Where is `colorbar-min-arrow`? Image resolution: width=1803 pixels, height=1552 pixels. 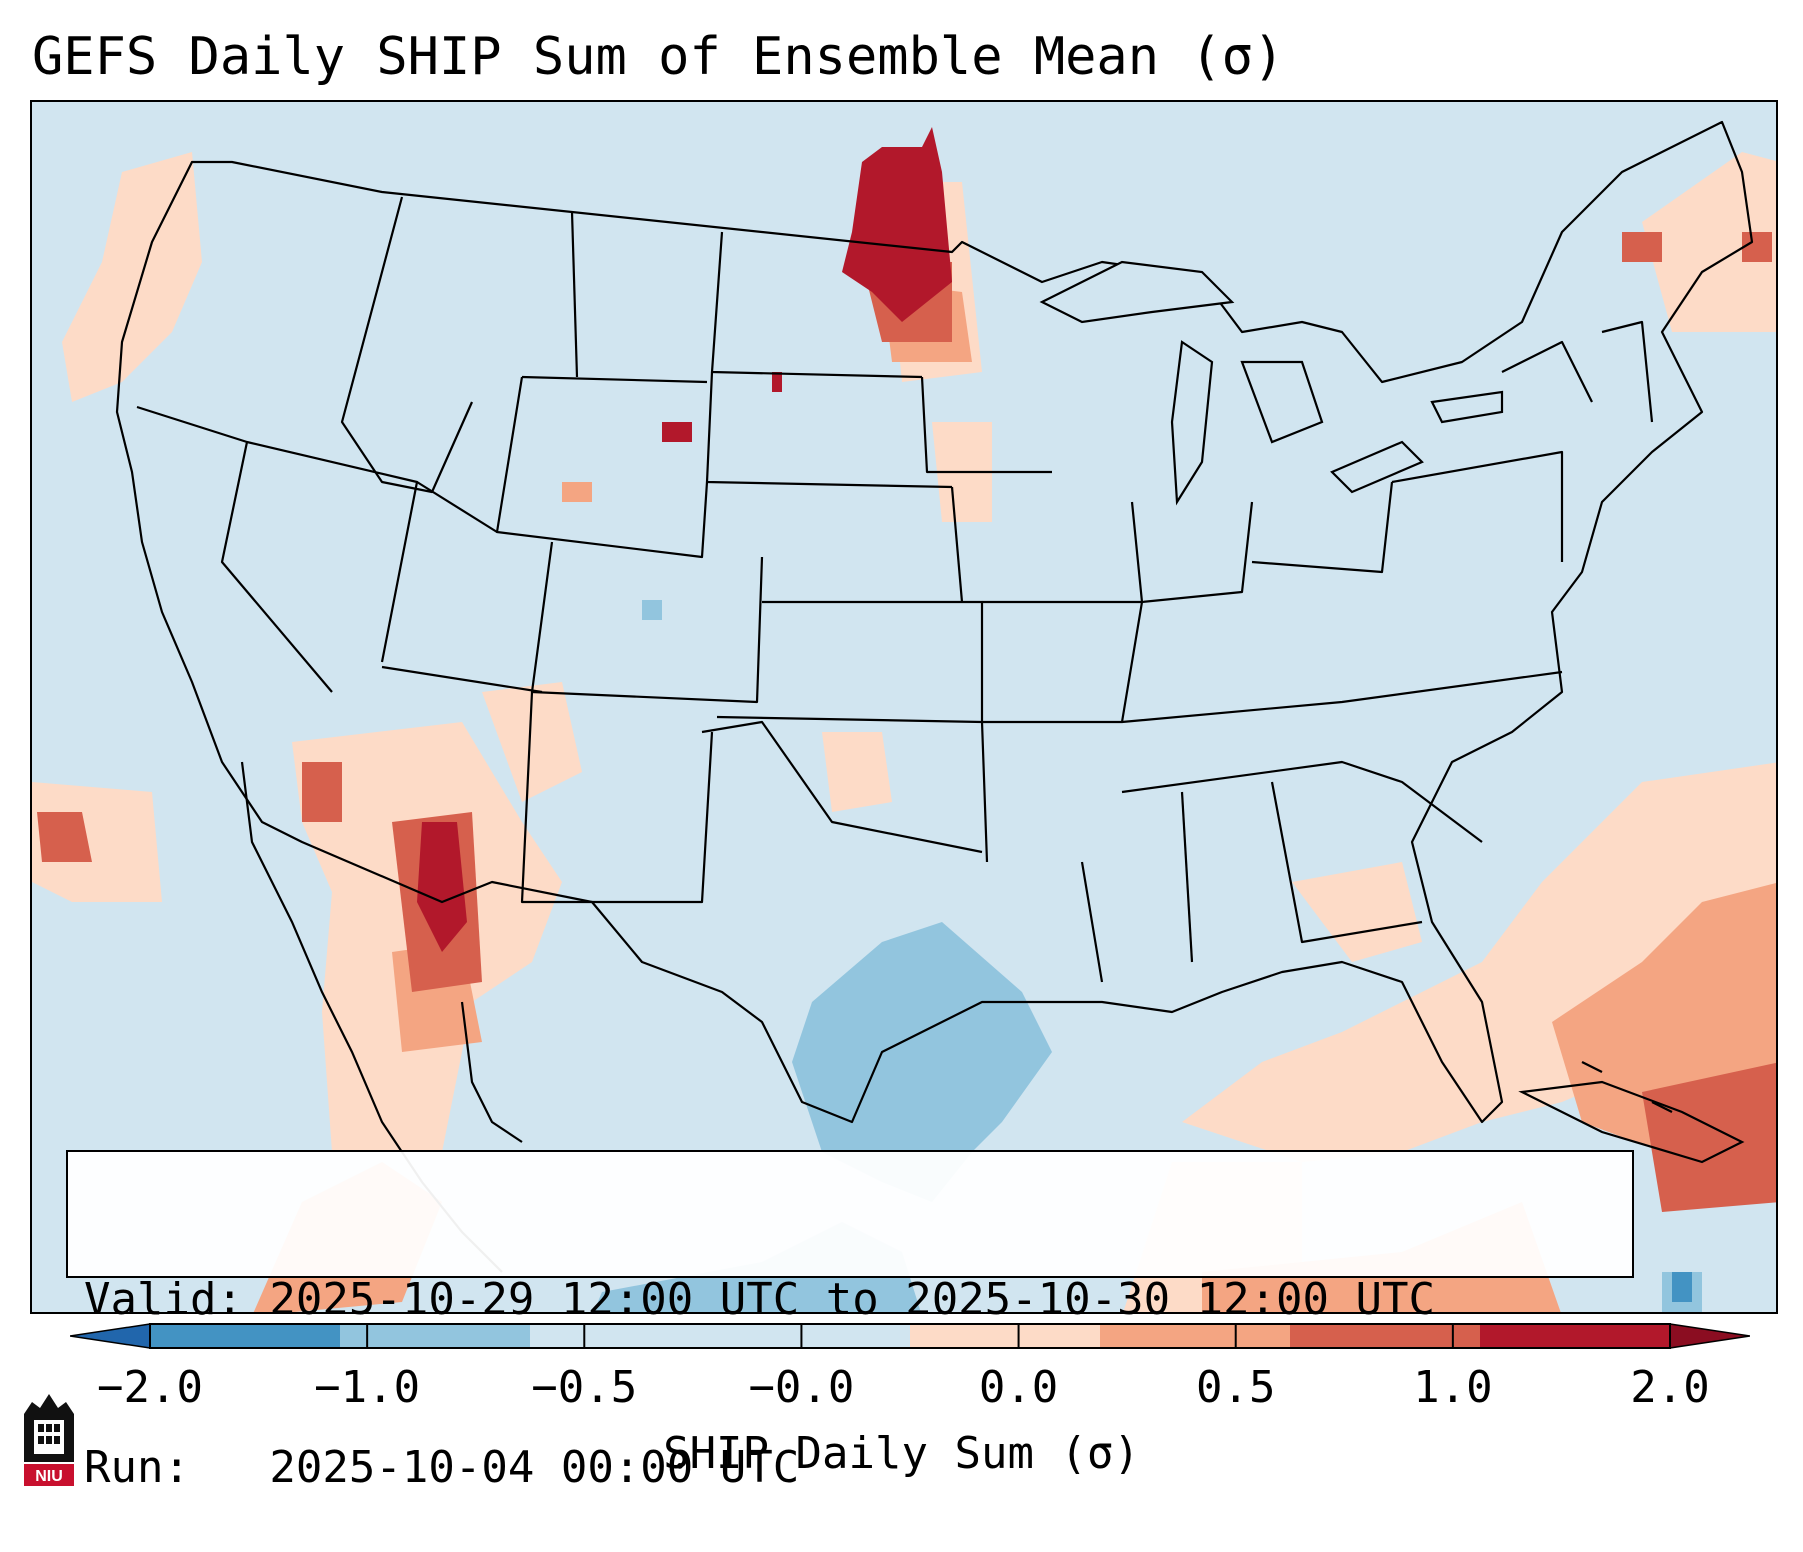
colorbar-min-arrow is located at coordinates (110, 1336).